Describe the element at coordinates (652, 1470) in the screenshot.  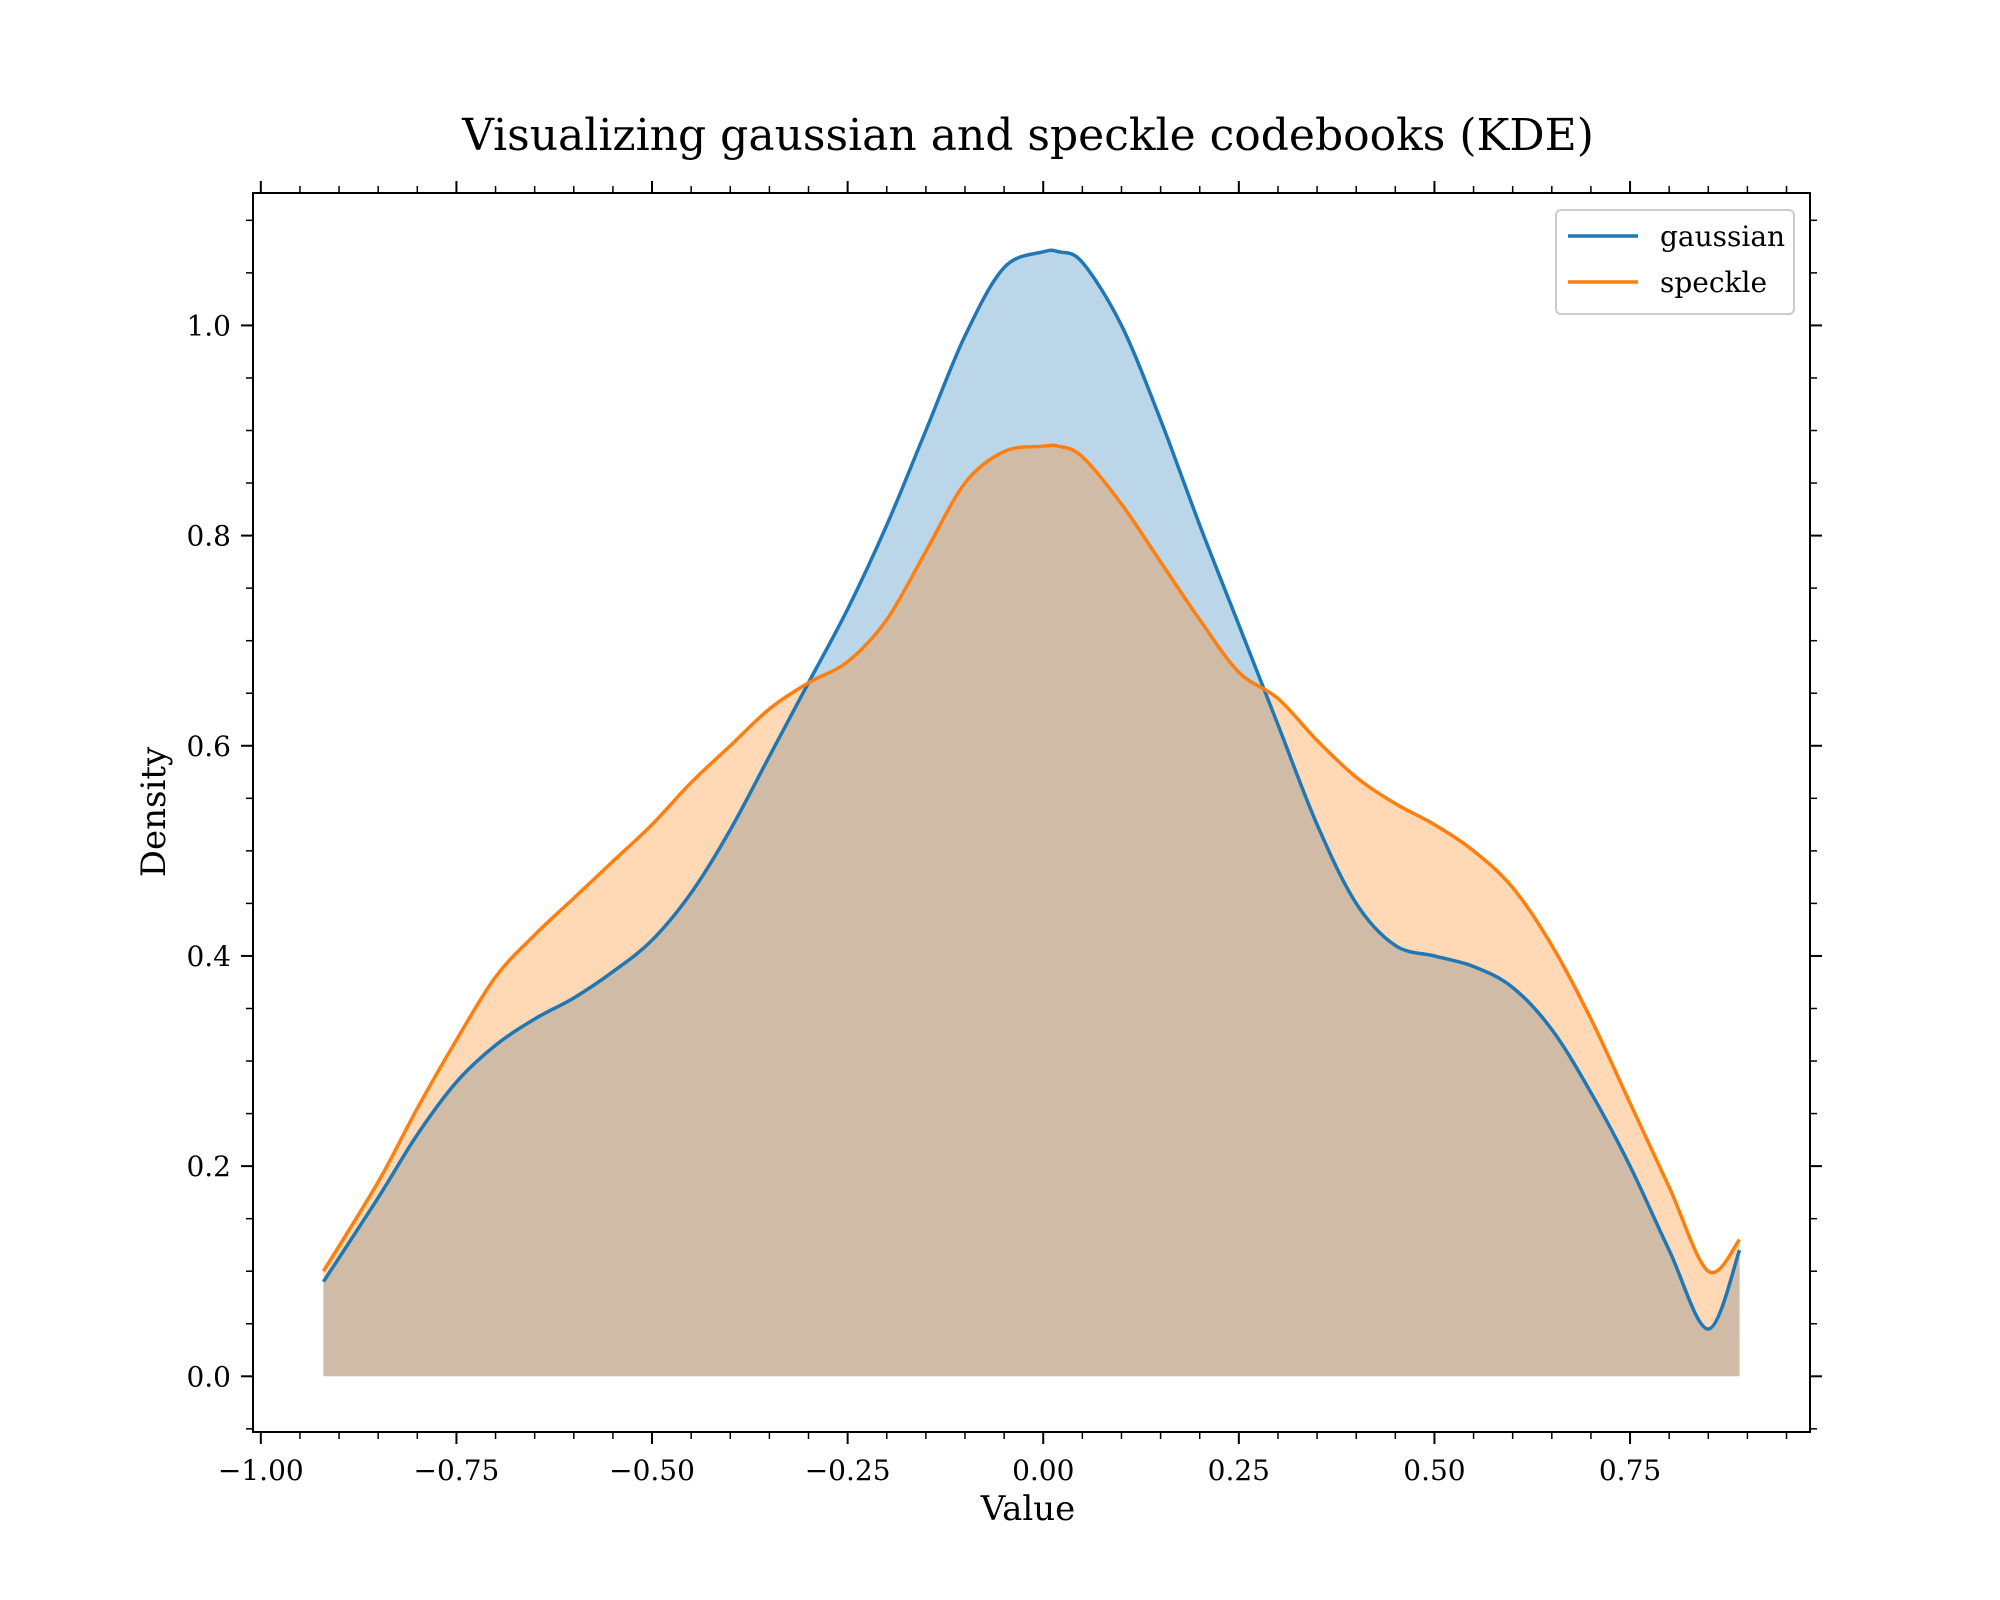
I see `x-tick-label: −0.50` at that location.